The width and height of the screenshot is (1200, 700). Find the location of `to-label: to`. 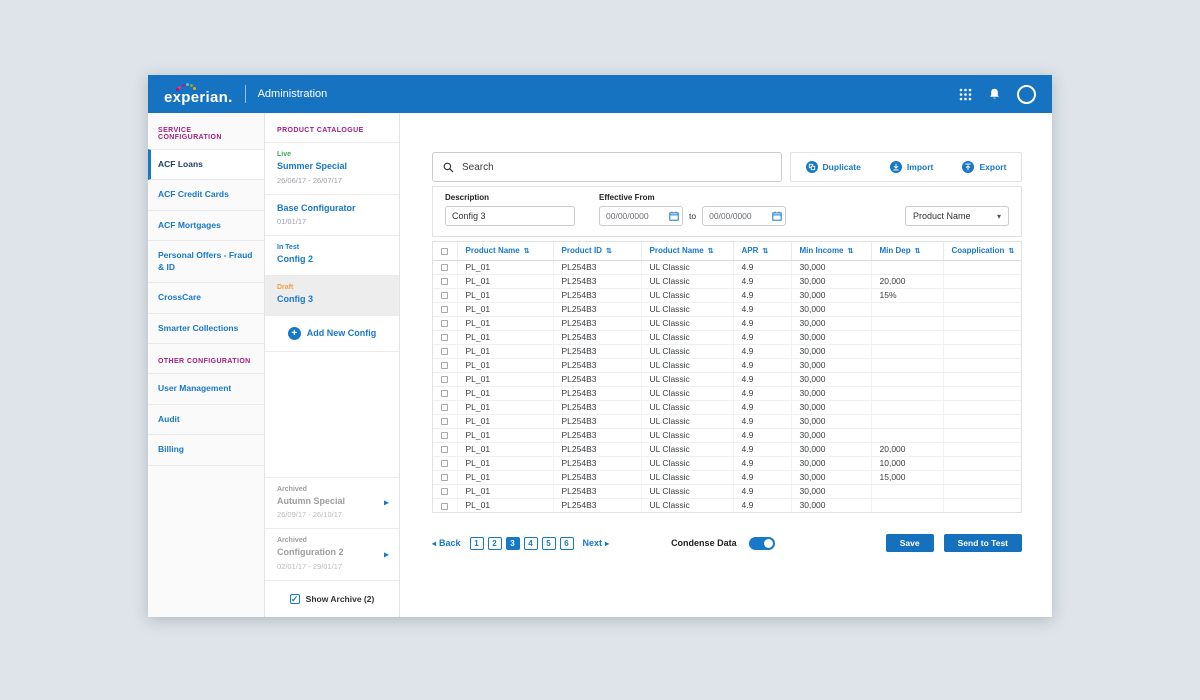

to-label: to is located at coordinates (693, 216).